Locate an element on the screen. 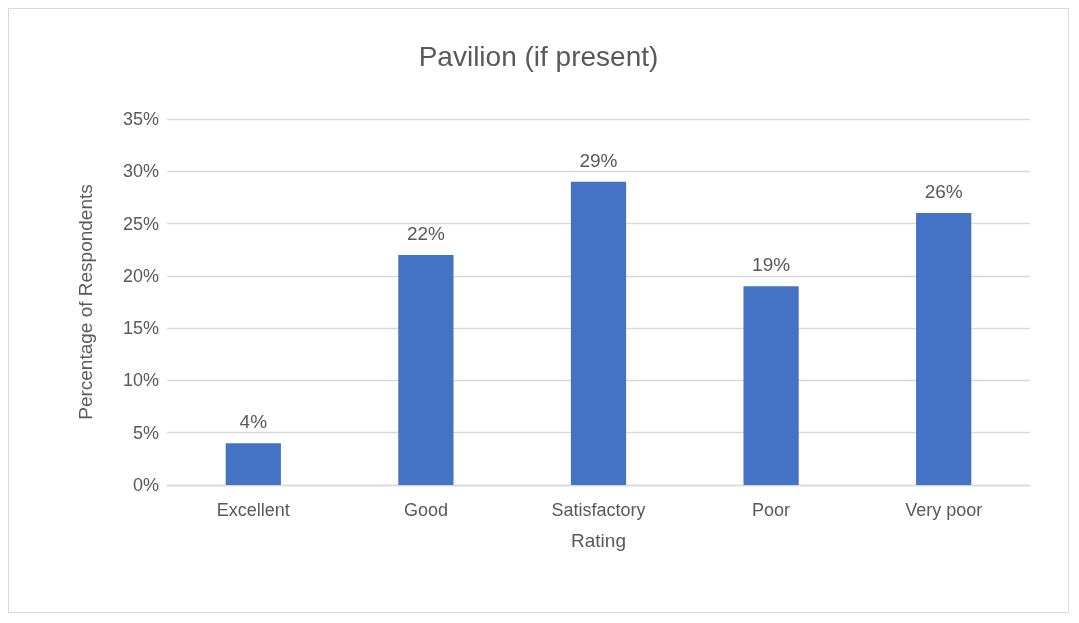 Image resolution: width=1079 pixels, height=623 pixels. x-tick-label: Poor is located at coordinates (771, 510).